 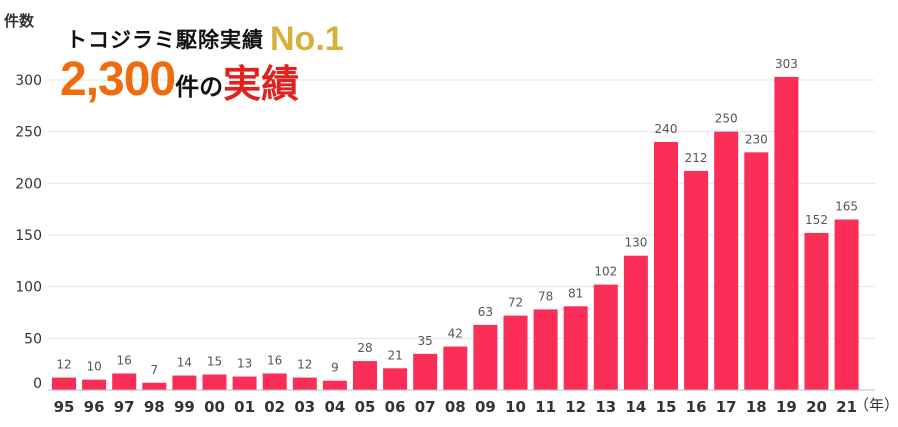 What do you see at coordinates (726, 119) in the screenshot?
I see `bar-value-label: 250` at bounding box center [726, 119].